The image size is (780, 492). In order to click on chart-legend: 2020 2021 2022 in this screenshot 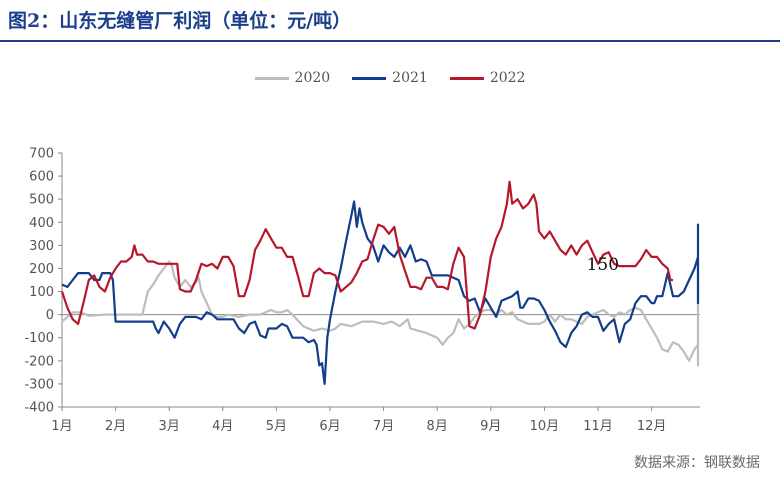, I will do `click(390, 78)`.